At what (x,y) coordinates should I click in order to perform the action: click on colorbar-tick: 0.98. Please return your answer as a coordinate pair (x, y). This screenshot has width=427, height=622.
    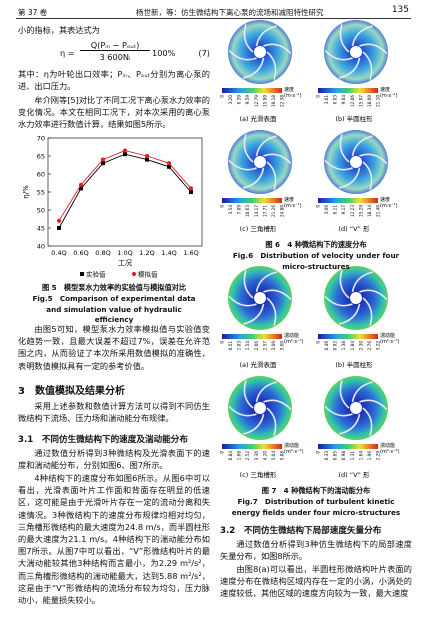
    Looking at the image, I should click on (343, 456).